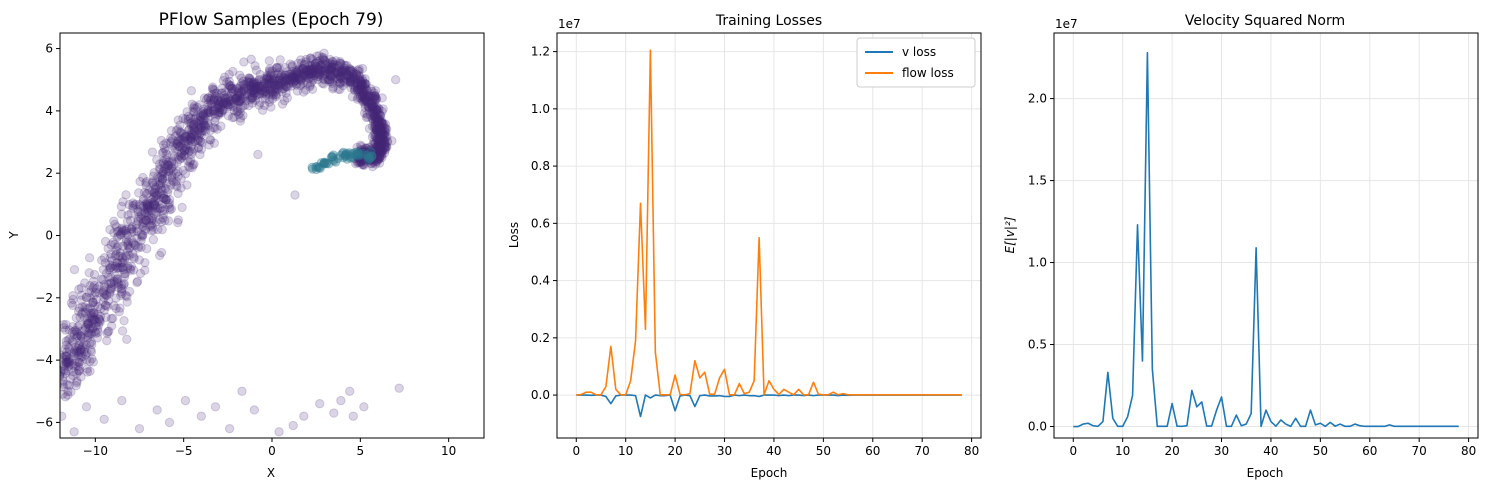  I want to click on x-tick-label: −10, so click(95, 451).